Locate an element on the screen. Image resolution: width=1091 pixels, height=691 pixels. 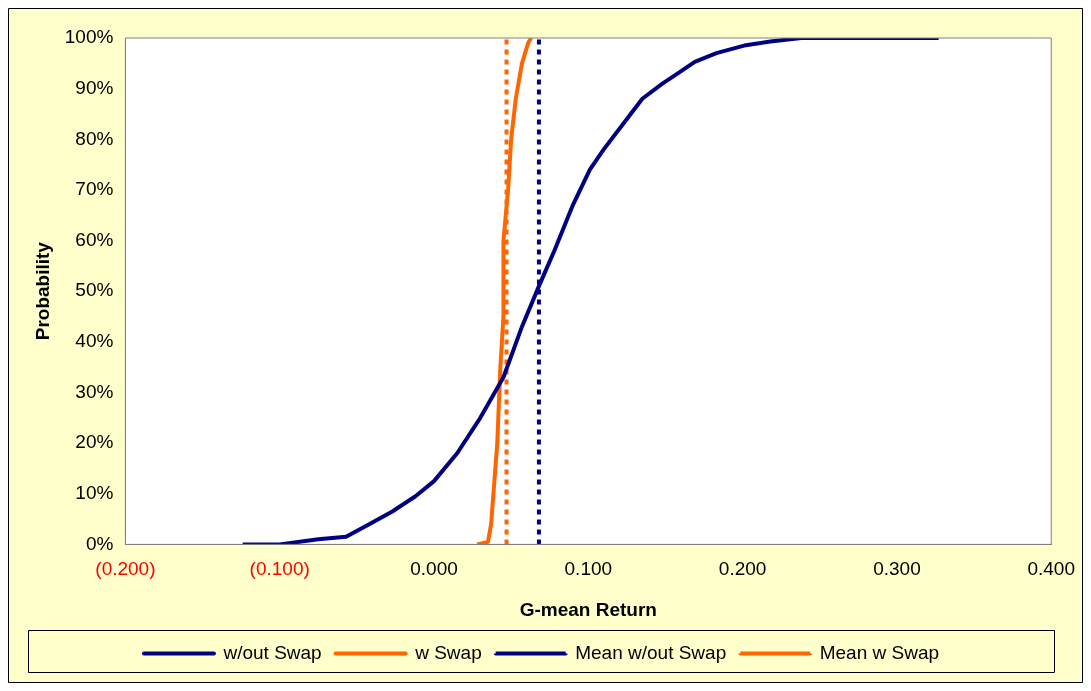
y-tick-label: 80% is located at coordinates (94, 138).